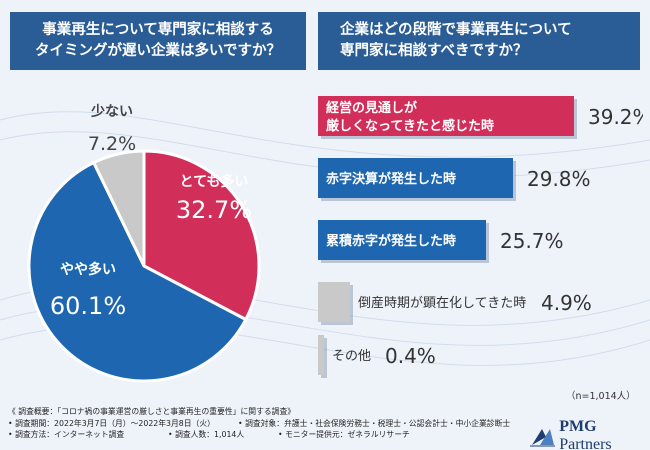  I want to click on bar-label-2: 赤字決算が発生した時, so click(391, 179).